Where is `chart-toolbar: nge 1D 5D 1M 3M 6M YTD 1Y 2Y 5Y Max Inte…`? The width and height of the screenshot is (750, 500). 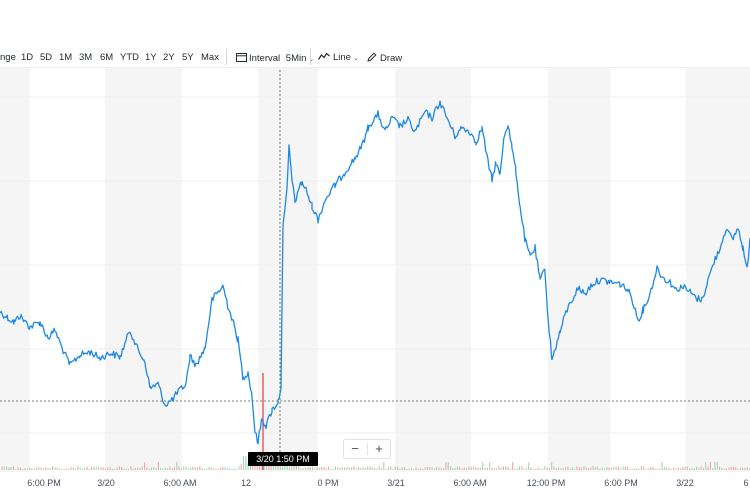 chart-toolbar: nge 1D 5D 1M 3M 6M YTD 1Y 2Y 5Y Max Inte… is located at coordinates (375, 58).